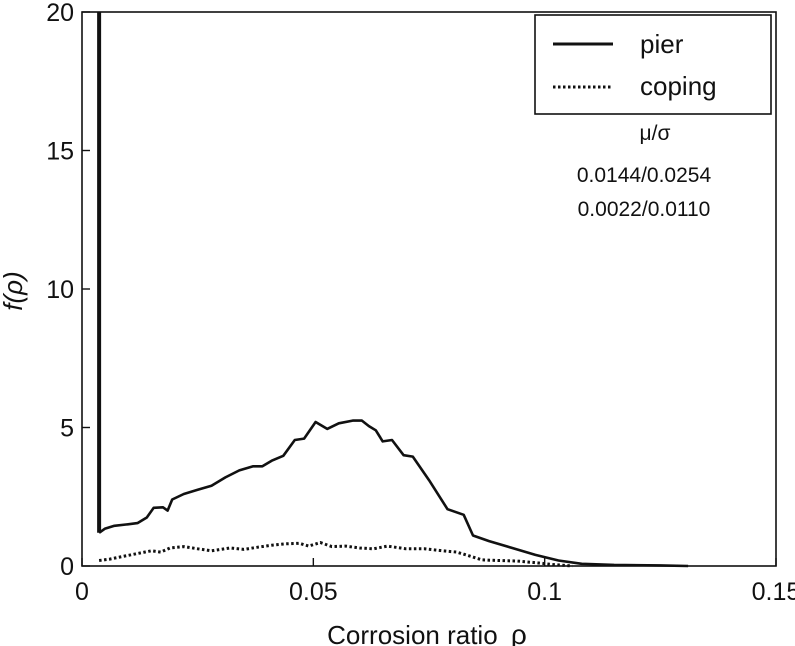 This screenshot has width=795, height=646. What do you see at coordinates (82, 592) in the screenshot?
I see `x-tick-label: 0` at bounding box center [82, 592].